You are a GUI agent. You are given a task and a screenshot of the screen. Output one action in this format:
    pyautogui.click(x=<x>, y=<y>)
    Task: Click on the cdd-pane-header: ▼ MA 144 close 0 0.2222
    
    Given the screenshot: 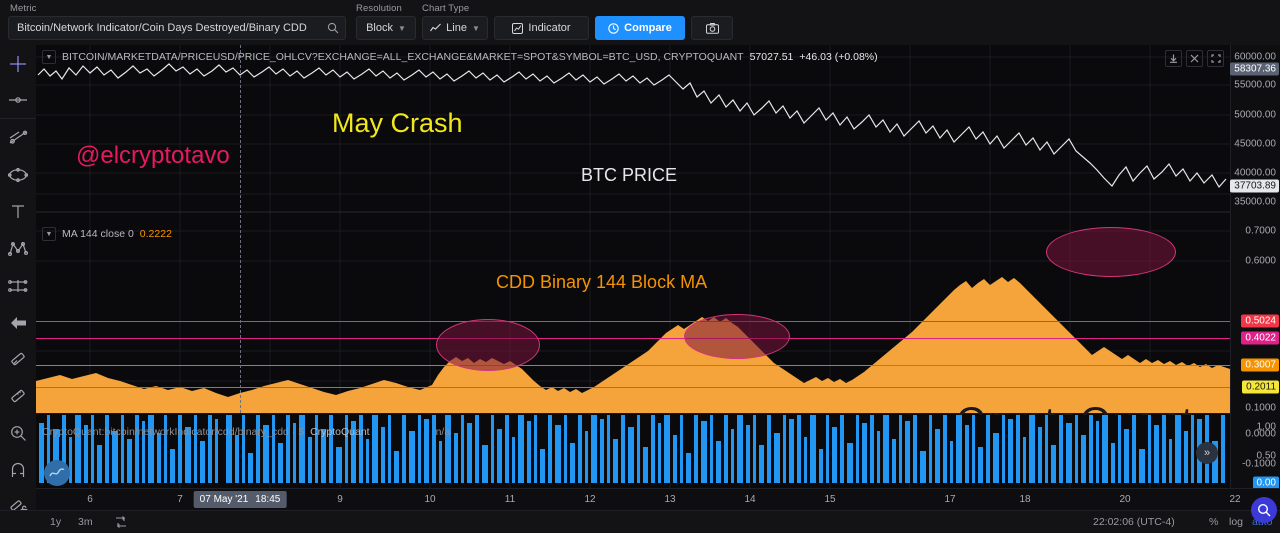 What is the action you would take?
    pyautogui.click(x=107, y=234)
    